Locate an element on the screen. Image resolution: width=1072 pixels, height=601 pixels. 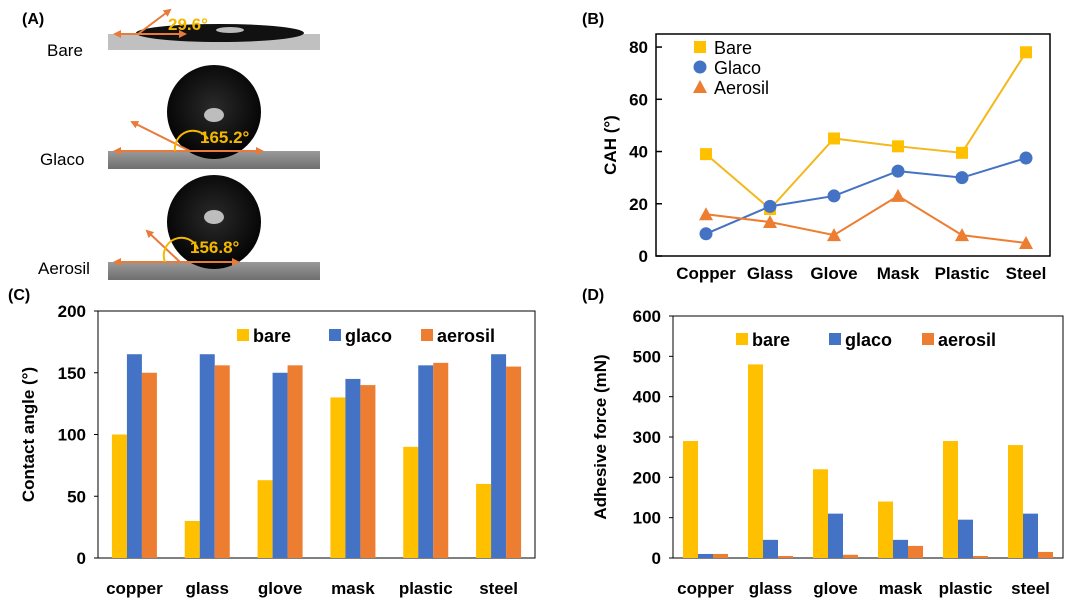
series-line-glaco is located at coordinates (866, 196).